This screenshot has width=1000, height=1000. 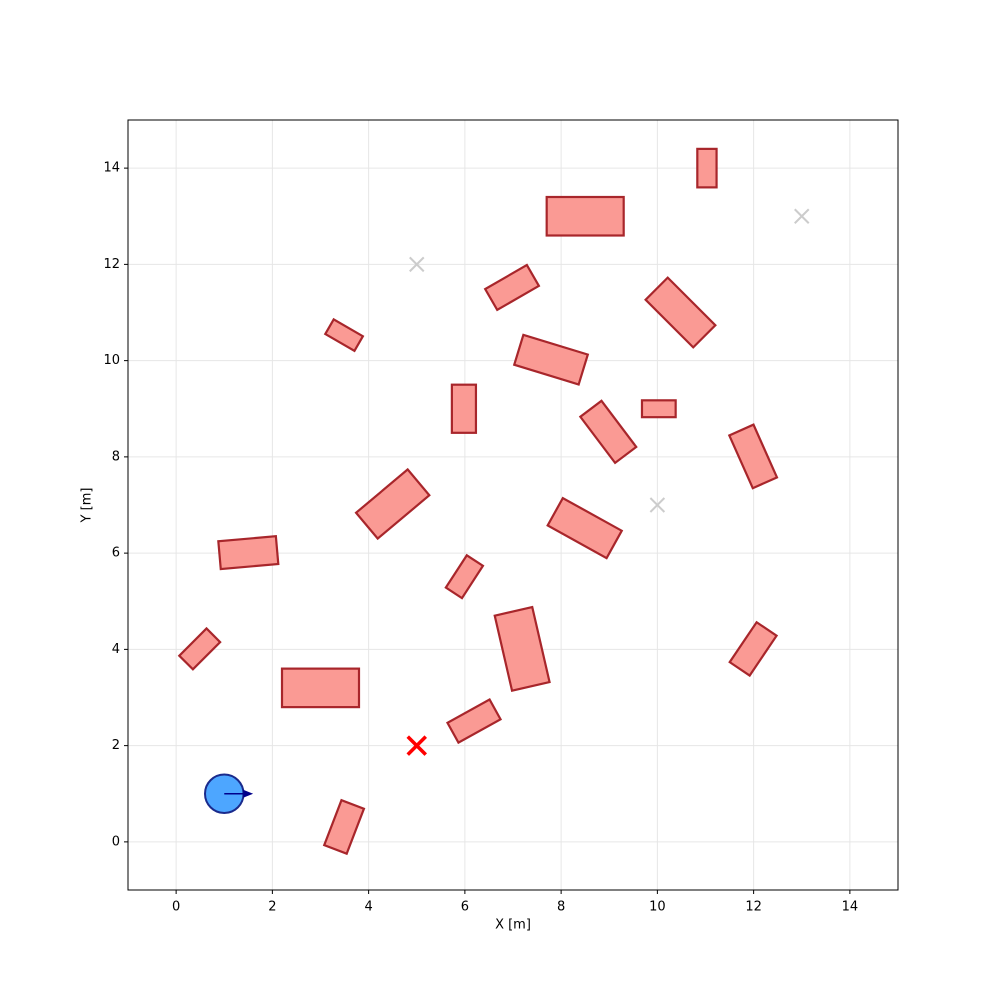 What do you see at coordinates (111, 360) in the screenshot?
I see `y-tick-label: 10` at bounding box center [111, 360].